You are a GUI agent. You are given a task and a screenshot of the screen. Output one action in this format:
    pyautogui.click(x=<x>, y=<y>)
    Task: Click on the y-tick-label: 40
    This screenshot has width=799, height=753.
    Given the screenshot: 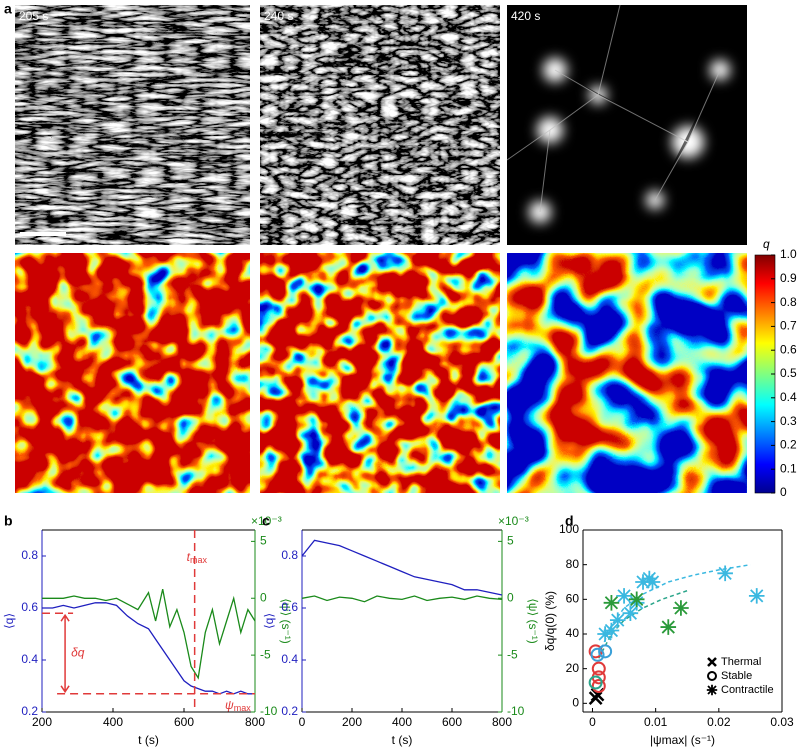 What is the action you would take?
    pyautogui.click(x=573, y=633)
    